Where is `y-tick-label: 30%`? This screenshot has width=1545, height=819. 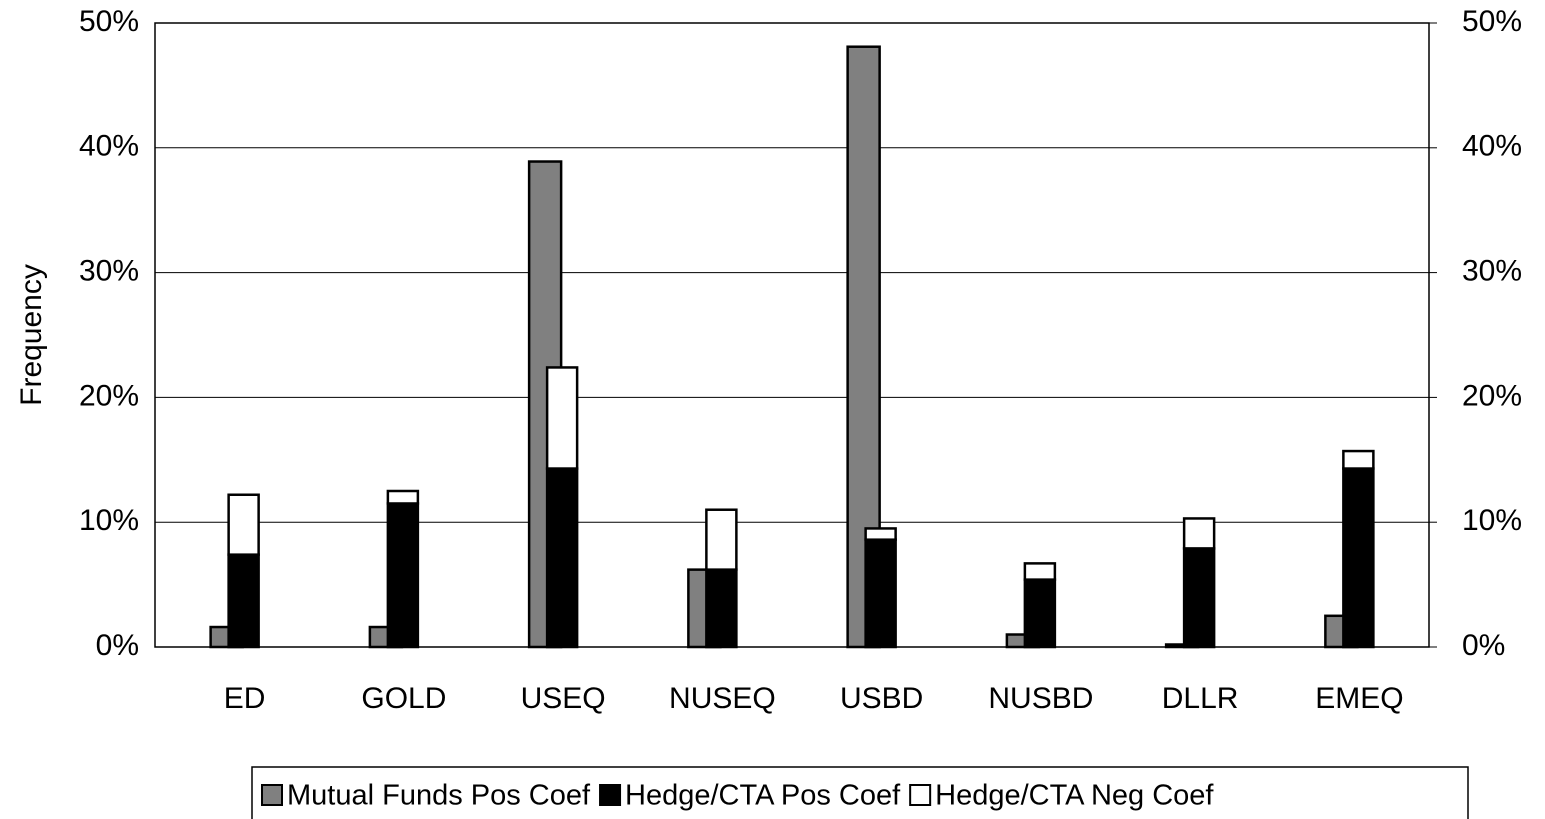
y-tick-label: 30% is located at coordinates (109, 271).